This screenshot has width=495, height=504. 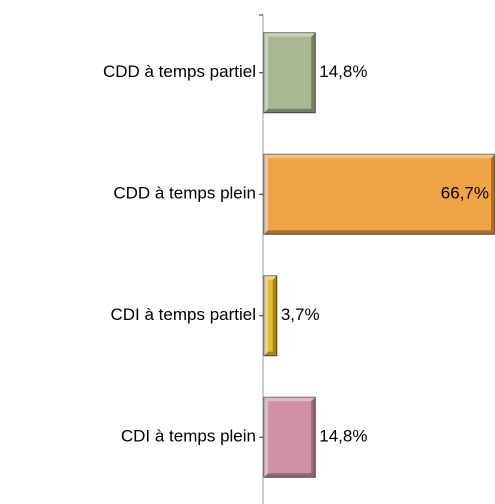 I want to click on category-label: CDD à temps partiel, so click(x=179, y=71).